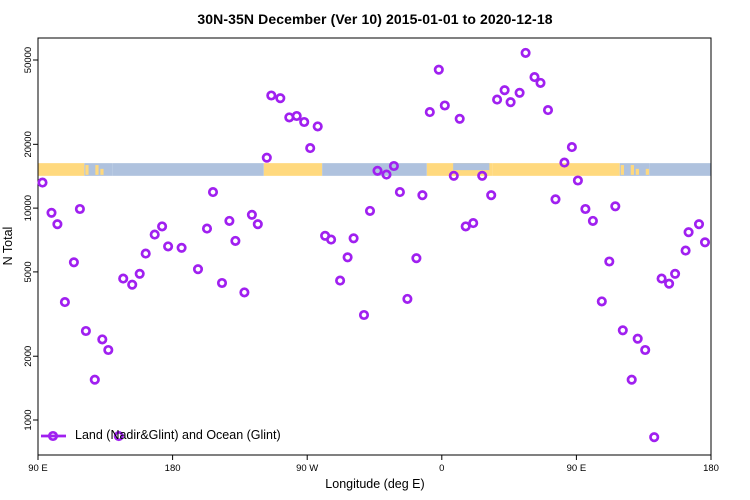 Image resolution: width=750 pixels, height=500 pixels. Describe the element at coordinates (28, 419) in the screenshot. I see `y-tick-label: 1000` at that location.